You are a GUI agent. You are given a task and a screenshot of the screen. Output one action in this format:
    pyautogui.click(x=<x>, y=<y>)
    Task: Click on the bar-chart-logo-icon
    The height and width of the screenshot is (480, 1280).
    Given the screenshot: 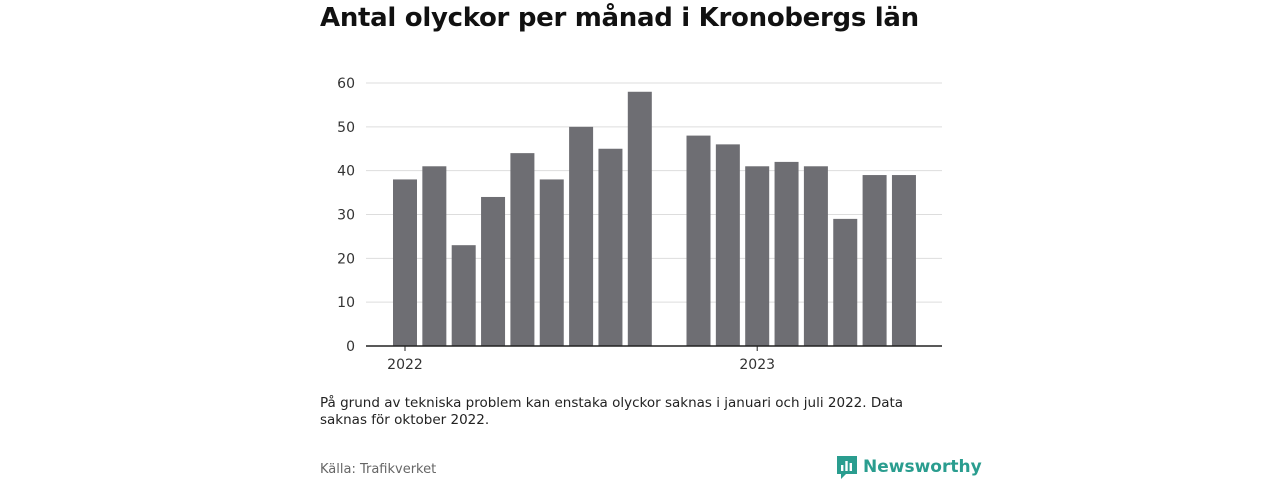 What is the action you would take?
    pyautogui.click(x=847, y=467)
    